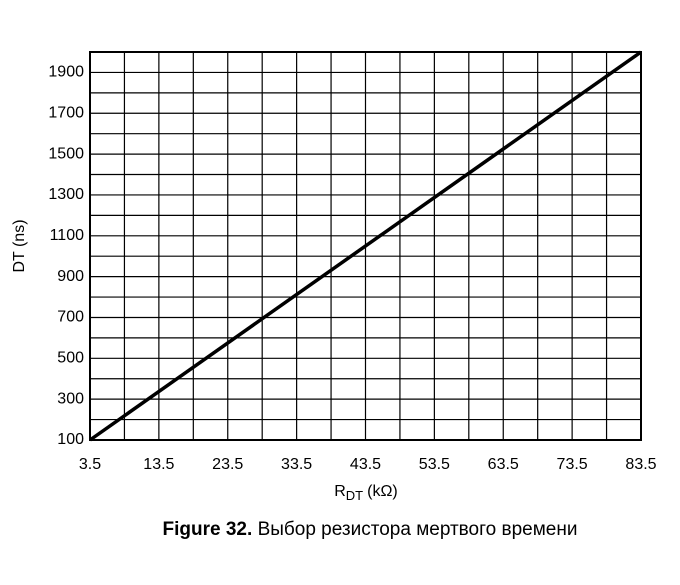 The width and height of the screenshot is (680, 585). What do you see at coordinates (296, 464) in the screenshot?
I see `x-tick-label: 33.5` at bounding box center [296, 464].